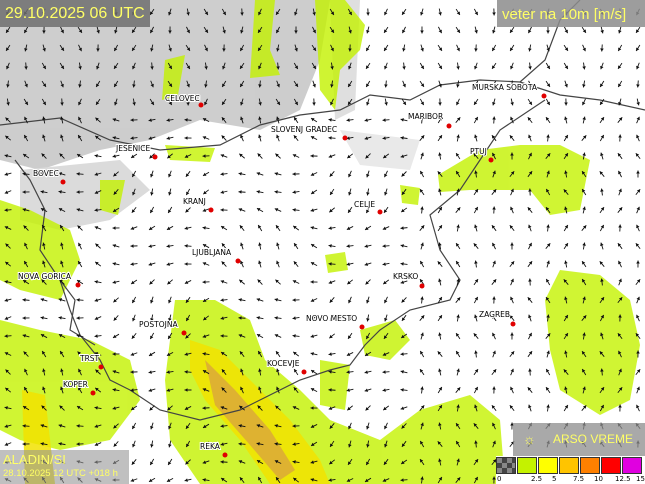 The height and width of the screenshot is (484, 645). Describe the element at coordinates (89, 358) in the screenshot. I see `city-label: TRST` at that location.